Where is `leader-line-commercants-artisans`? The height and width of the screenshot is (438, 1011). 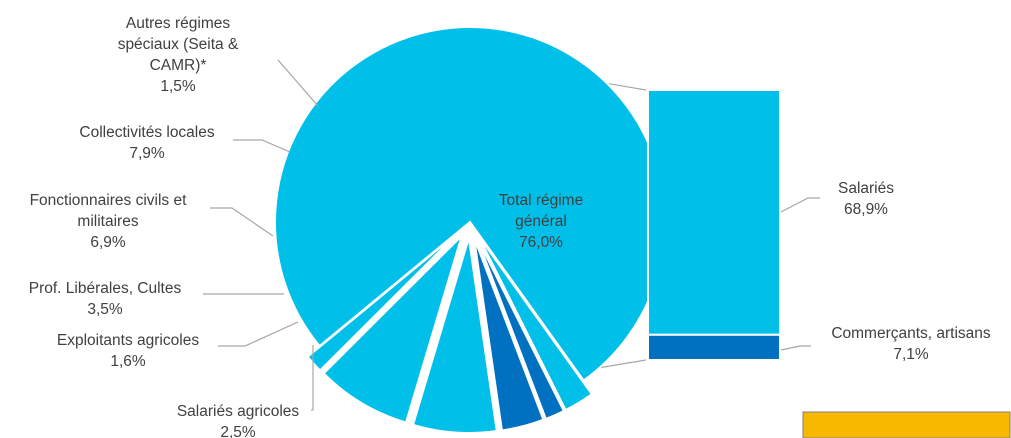
leader-line-commercants-artisans is located at coordinates (795, 348).